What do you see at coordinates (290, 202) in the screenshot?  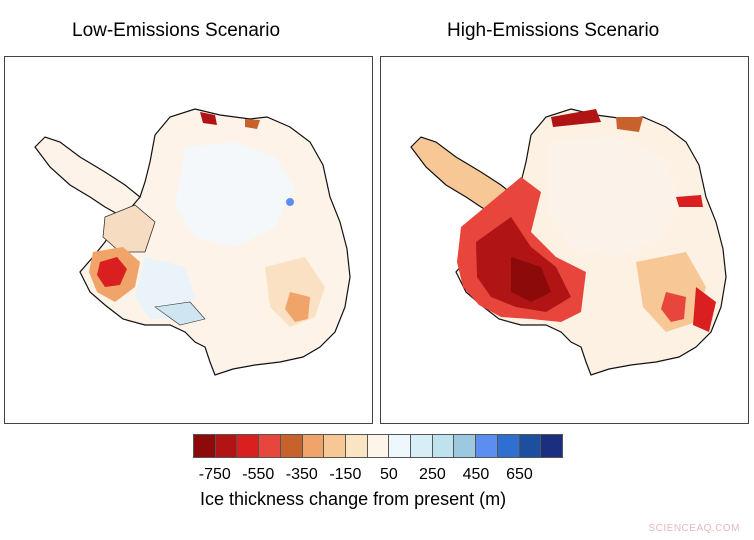 I see `gain-spot` at bounding box center [290, 202].